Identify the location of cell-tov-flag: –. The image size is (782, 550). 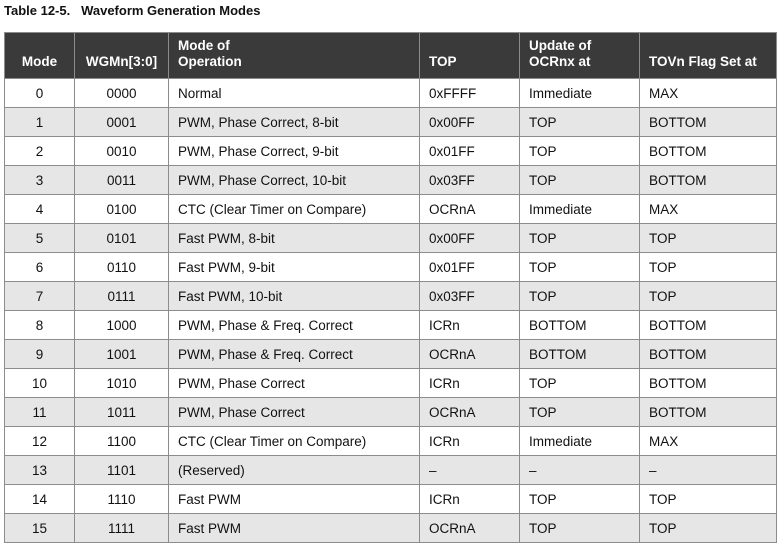
(708, 470).